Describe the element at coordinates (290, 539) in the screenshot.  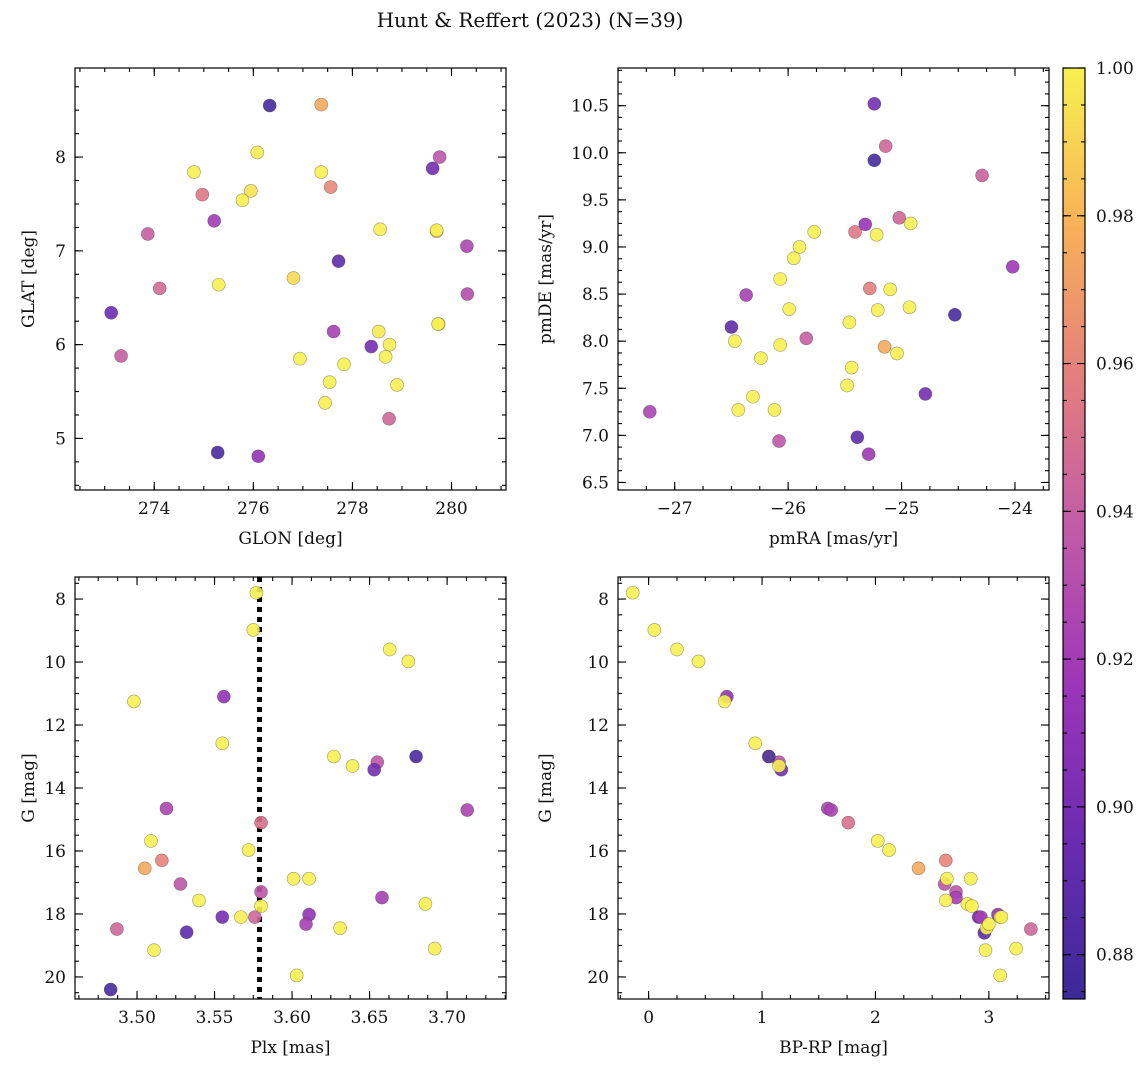
I see `x-axis-label: GLON [deg]` at that location.